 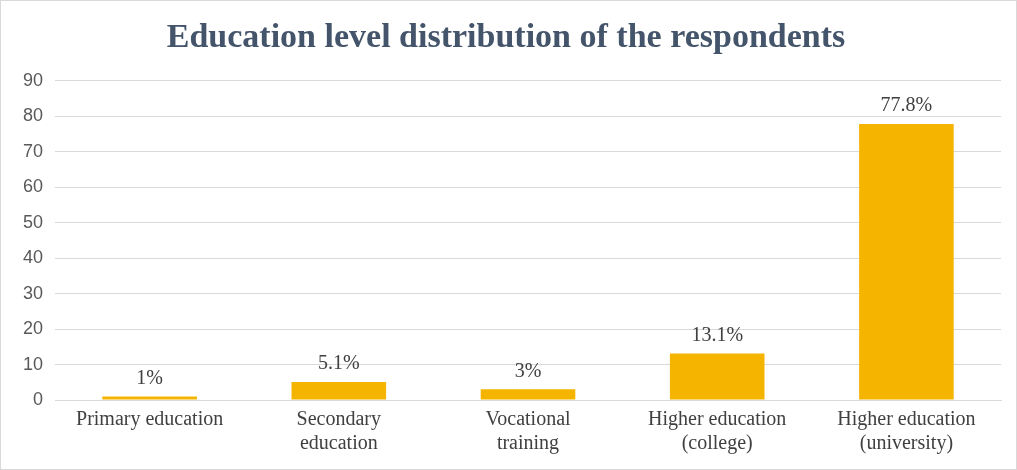 What do you see at coordinates (33, 328) in the screenshot?
I see `y-tick-label: 20` at bounding box center [33, 328].